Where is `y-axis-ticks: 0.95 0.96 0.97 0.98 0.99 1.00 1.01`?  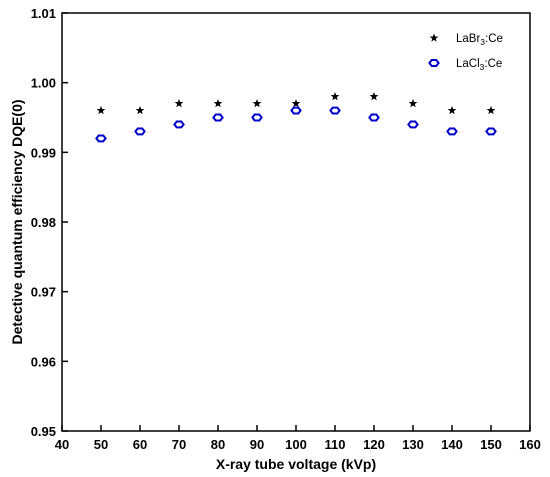 y-axis-ticks: 0.95 0.96 0.97 0.98 0.99 1.00 1.01 is located at coordinates (49, 222).